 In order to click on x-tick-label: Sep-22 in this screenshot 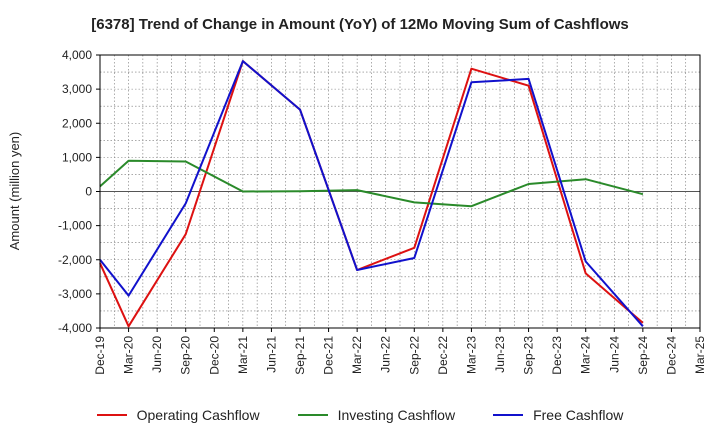, I will do `click(414, 355)`.